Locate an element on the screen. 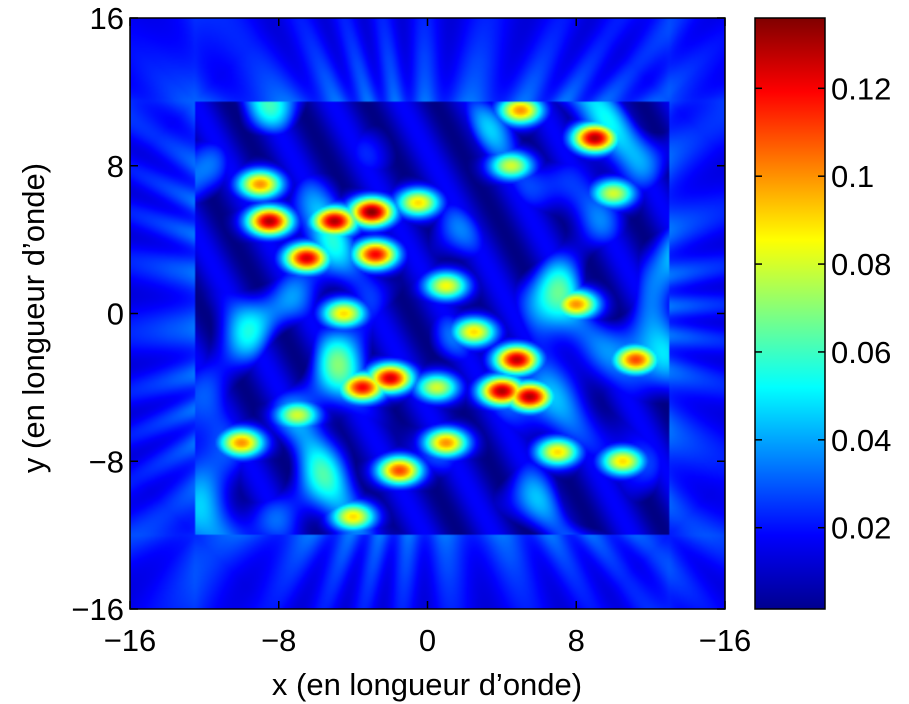 The height and width of the screenshot is (704, 909). colorbar-tick-label: 0.04 is located at coordinates (861, 440).